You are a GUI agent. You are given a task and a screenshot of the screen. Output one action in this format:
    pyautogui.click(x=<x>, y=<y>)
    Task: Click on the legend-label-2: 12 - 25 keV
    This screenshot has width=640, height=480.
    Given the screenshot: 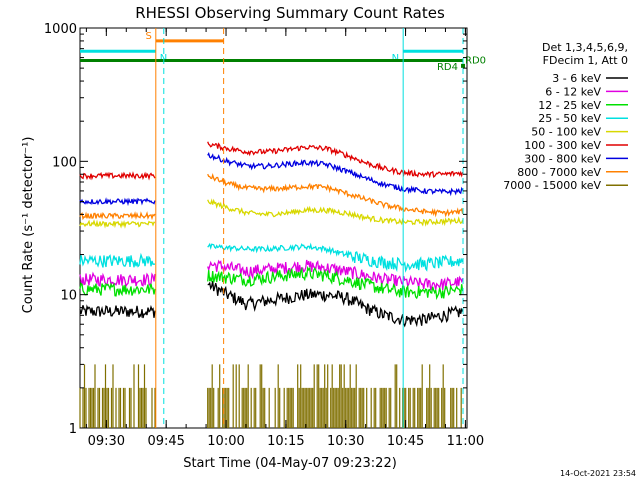 What is the action you would take?
    pyautogui.click(x=569, y=105)
    